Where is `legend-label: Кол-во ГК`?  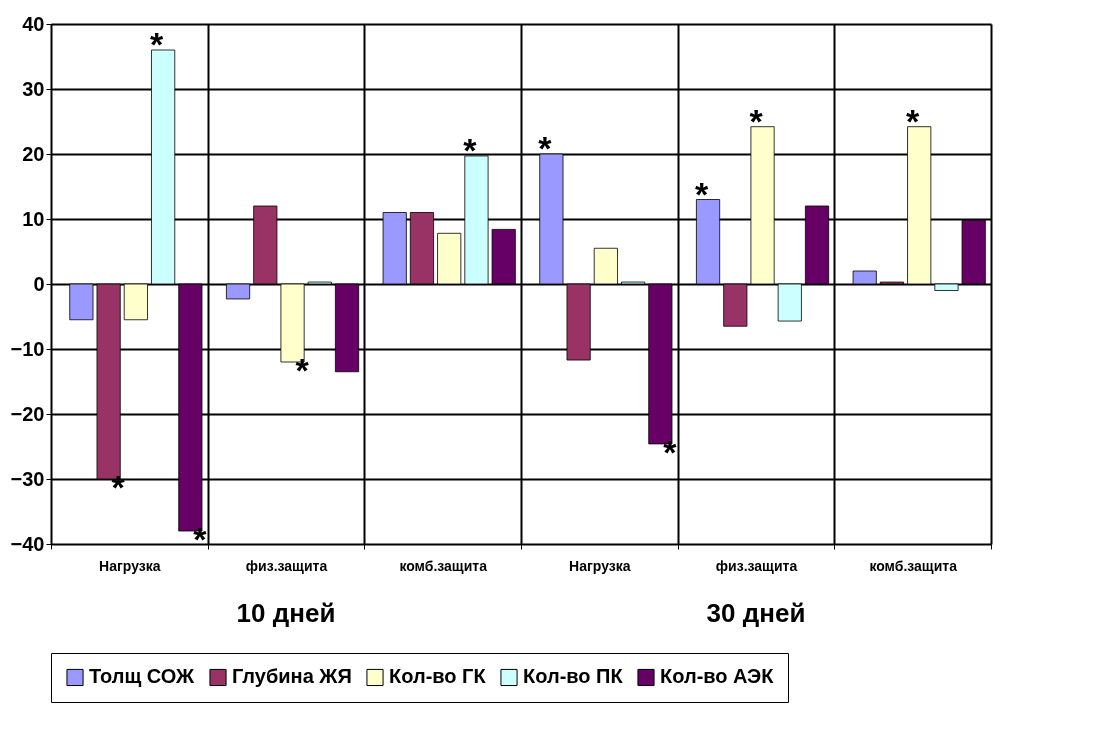
legend-label: Кол-во ГК is located at coordinates (438, 676).